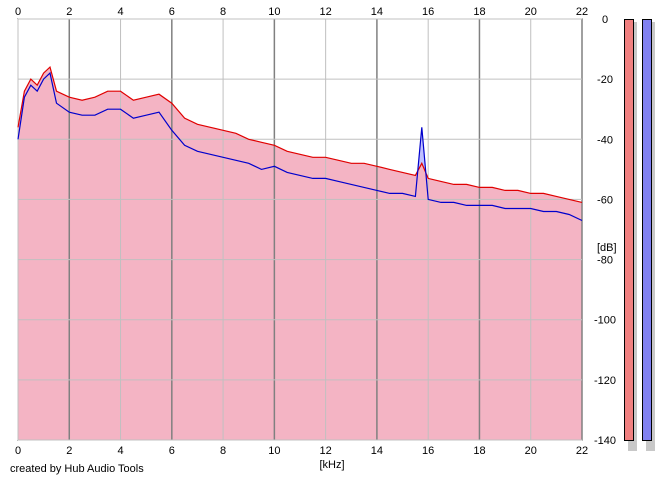 The image size is (664, 481). Describe the element at coordinates (326, 451) in the screenshot. I see `x-tick-label-bottom: 12` at that location.